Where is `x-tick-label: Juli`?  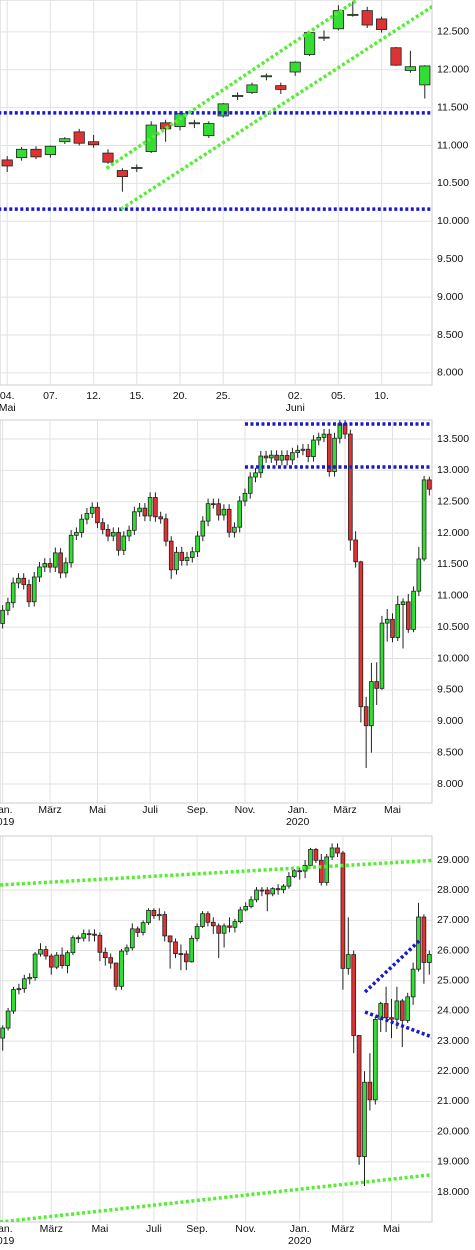
x-tick-label: Juli is located at coordinates (154, 1229).